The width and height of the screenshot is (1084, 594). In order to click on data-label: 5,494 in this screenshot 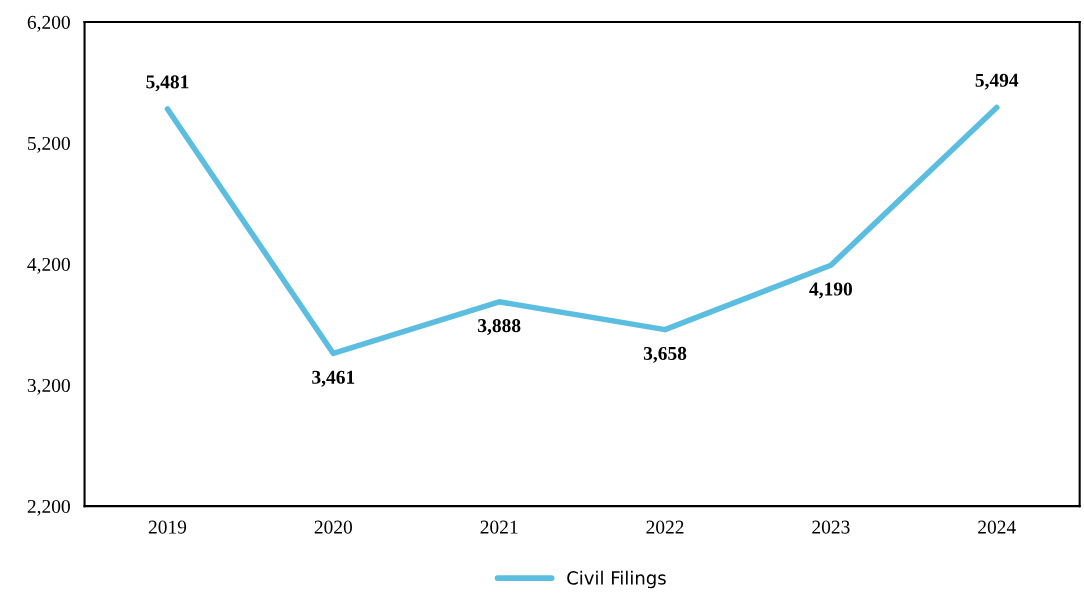, I will do `click(997, 81)`.